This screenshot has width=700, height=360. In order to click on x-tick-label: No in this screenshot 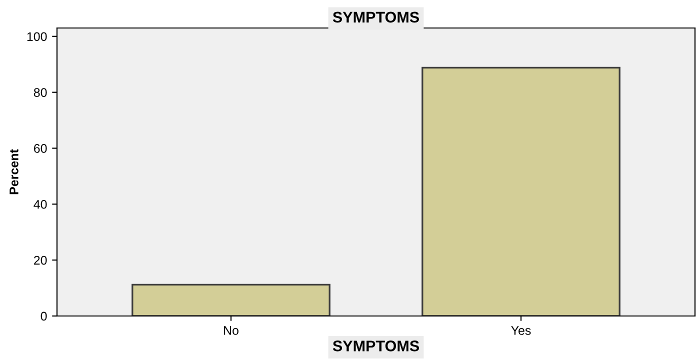, I will do `click(231, 330)`.